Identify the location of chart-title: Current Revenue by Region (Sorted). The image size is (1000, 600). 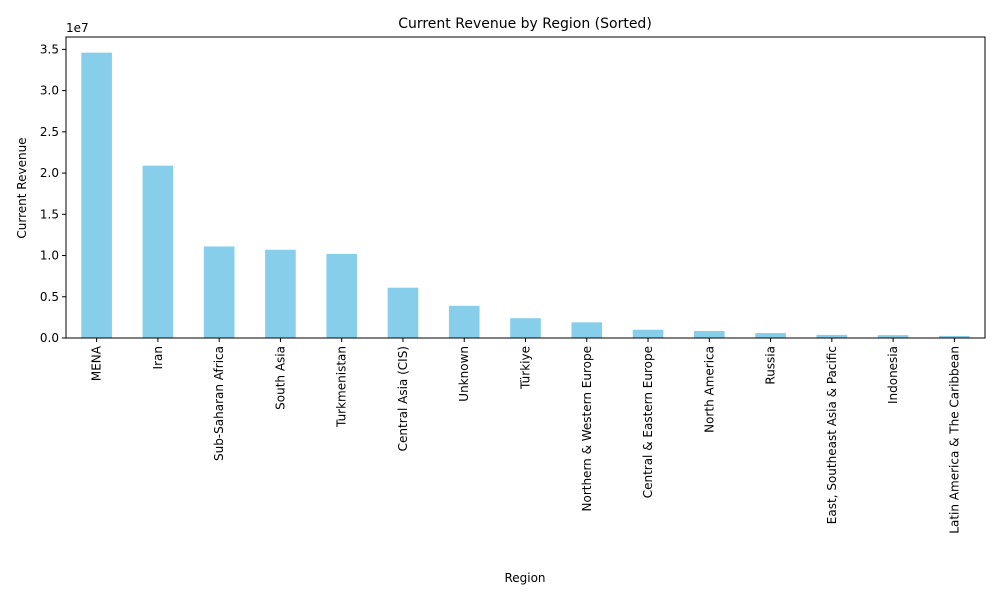
(525, 24).